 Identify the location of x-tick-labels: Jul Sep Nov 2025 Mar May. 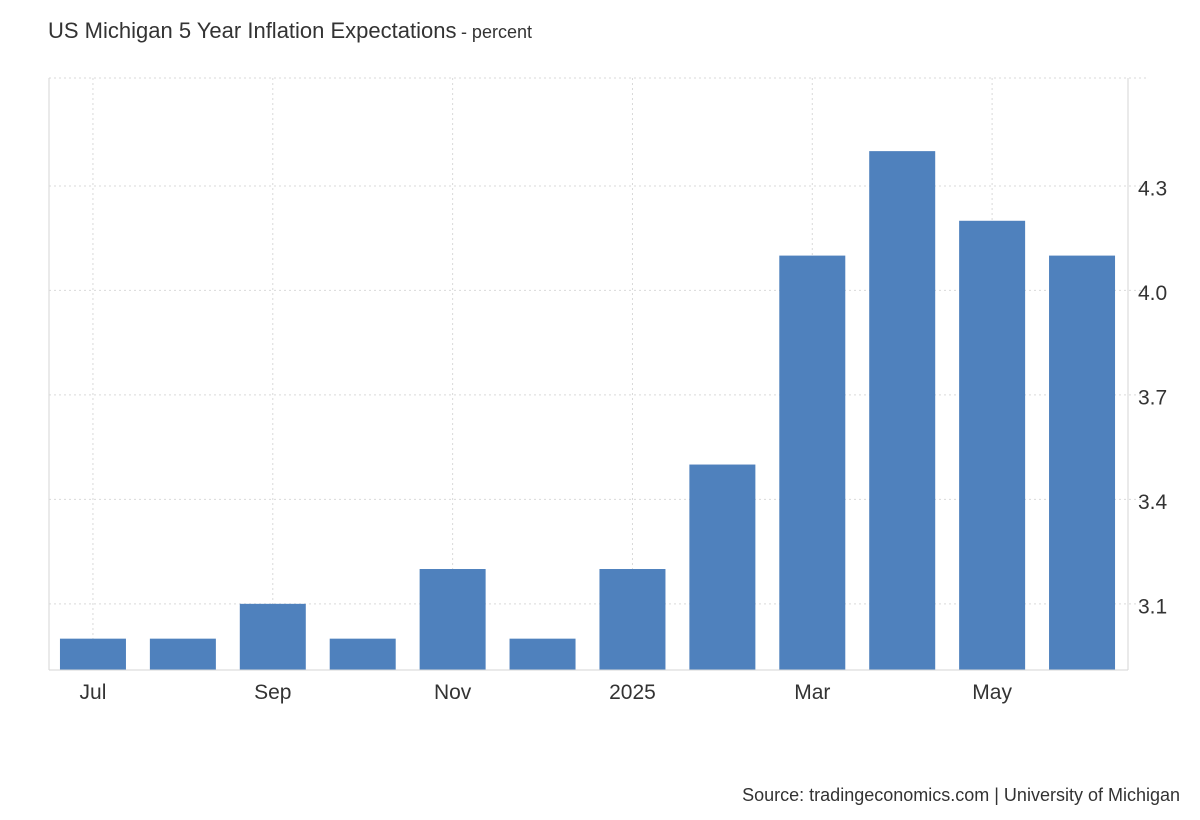
(546, 692).